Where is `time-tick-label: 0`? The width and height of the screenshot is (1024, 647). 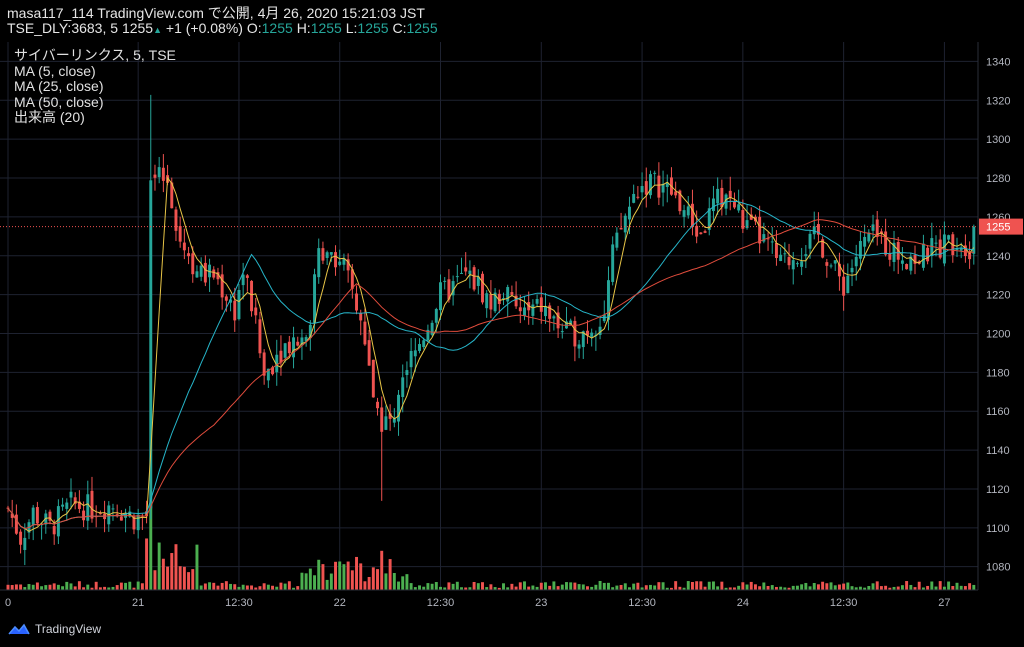
time-tick-label: 0 is located at coordinates (8, 603).